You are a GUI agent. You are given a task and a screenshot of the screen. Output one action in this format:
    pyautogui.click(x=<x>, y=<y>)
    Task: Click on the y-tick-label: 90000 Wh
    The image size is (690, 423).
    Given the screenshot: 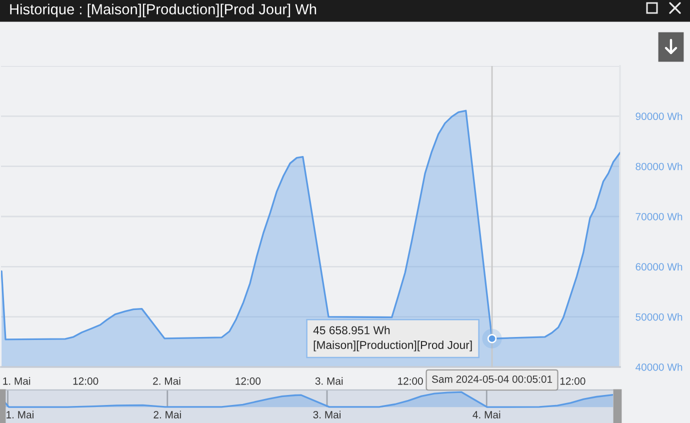 What is the action you would take?
    pyautogui.click(x=659, y=116)
    